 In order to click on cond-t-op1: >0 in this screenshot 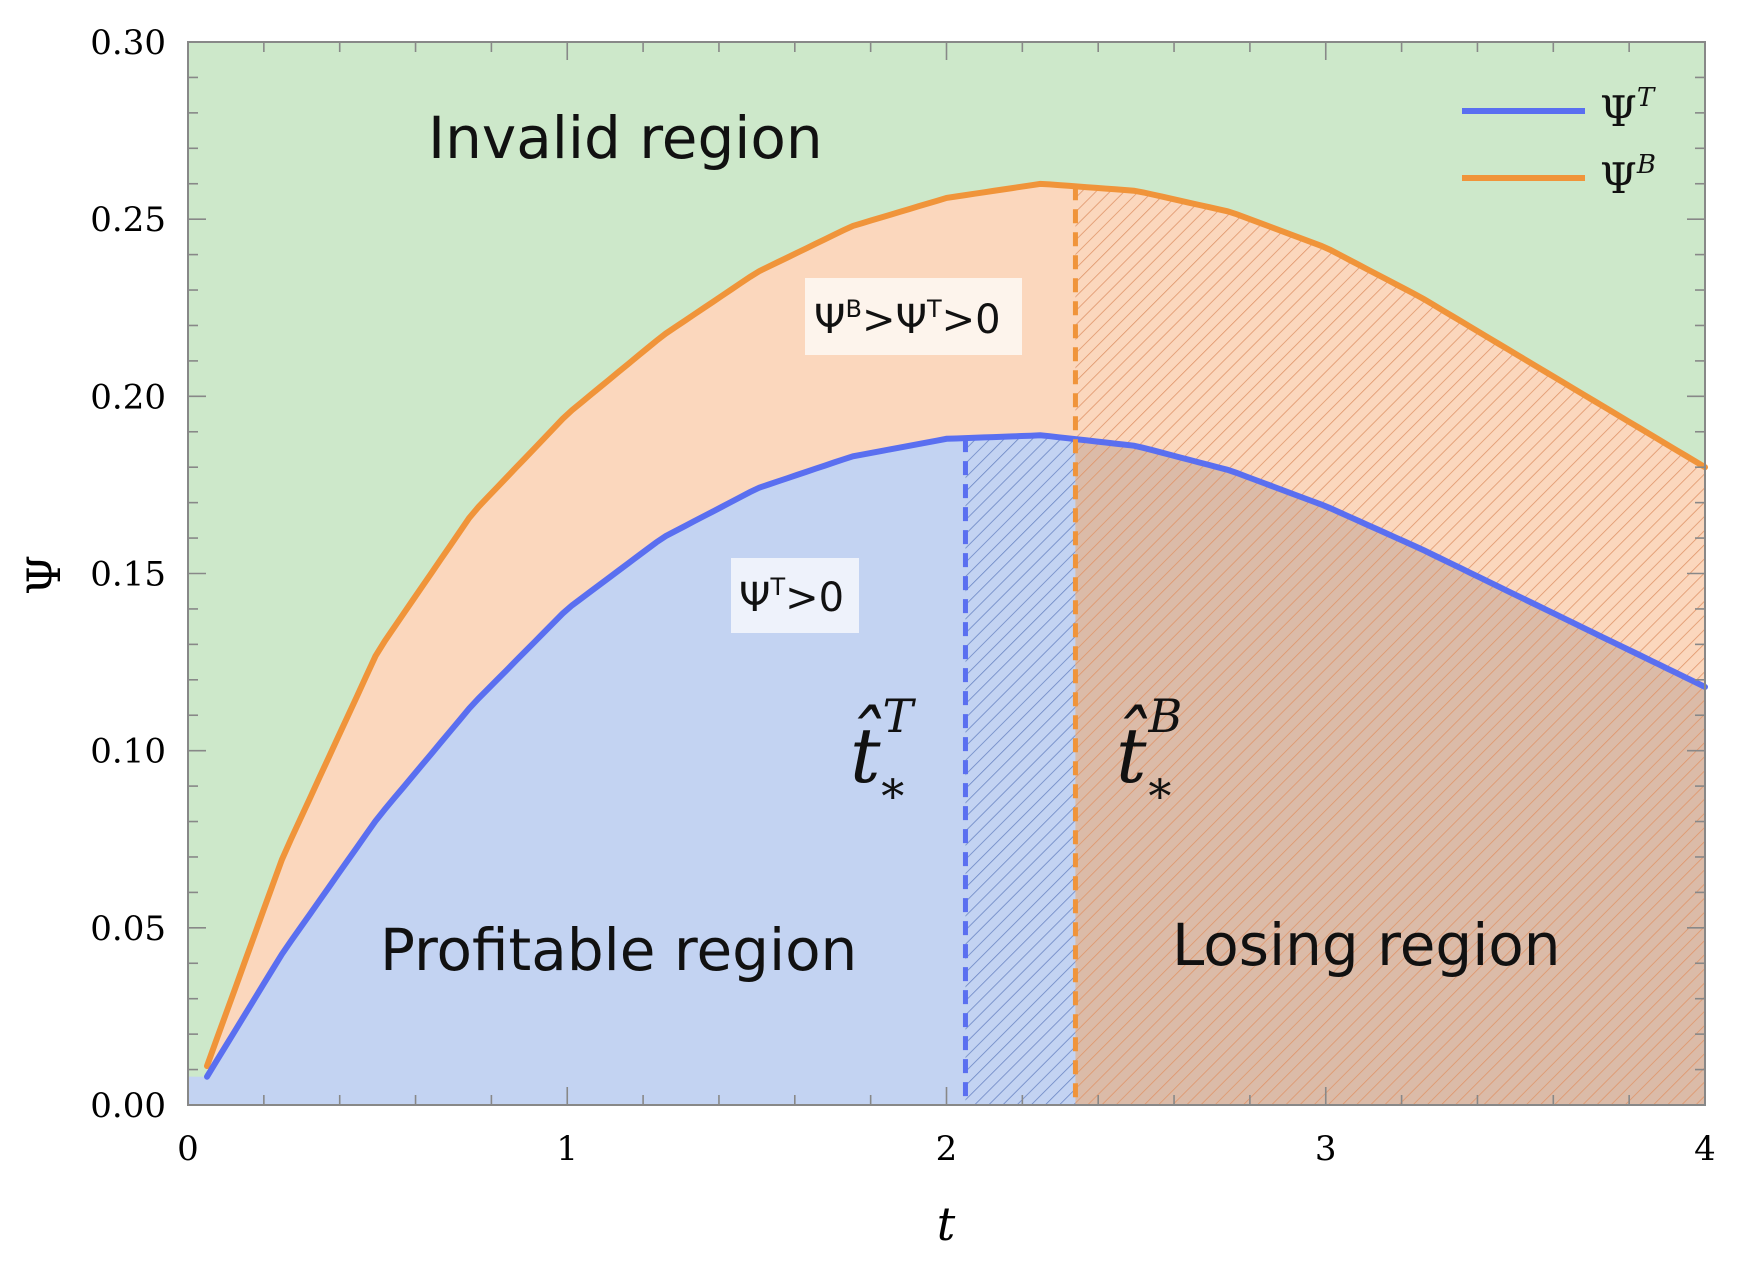, I will do `click(814, 598)`.